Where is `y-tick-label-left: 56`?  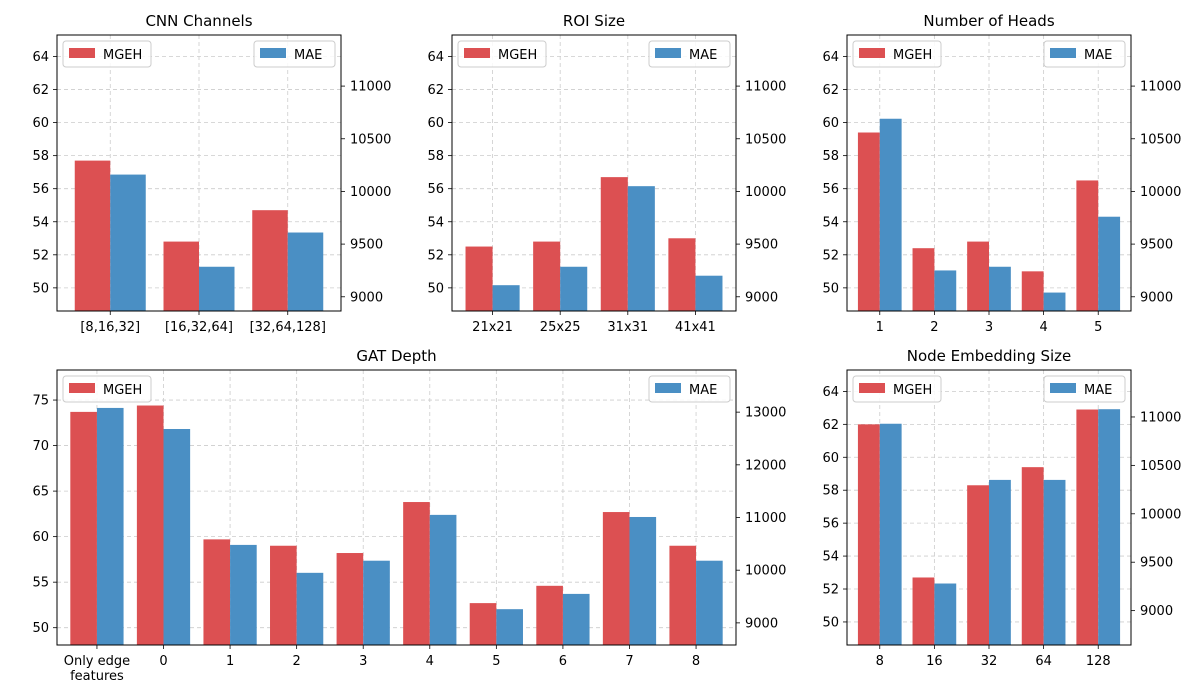
y-tick-label-left: 56 is located at coordinates (435, 189).